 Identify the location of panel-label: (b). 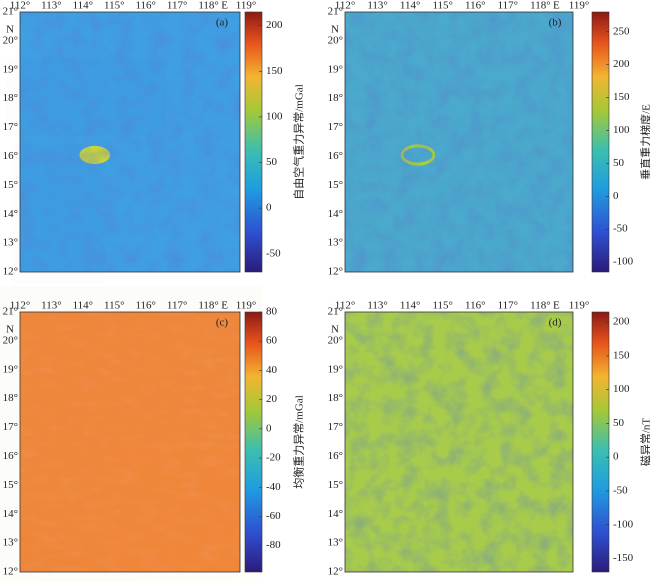
(555, 23).